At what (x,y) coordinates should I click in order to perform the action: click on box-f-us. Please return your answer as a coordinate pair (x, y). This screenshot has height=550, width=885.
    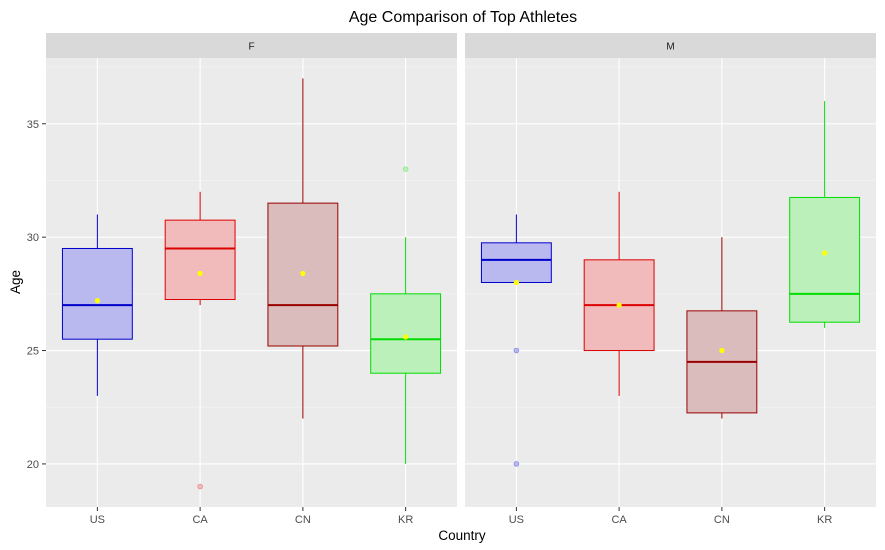
    Looking at the image, I should click on (97, 305).